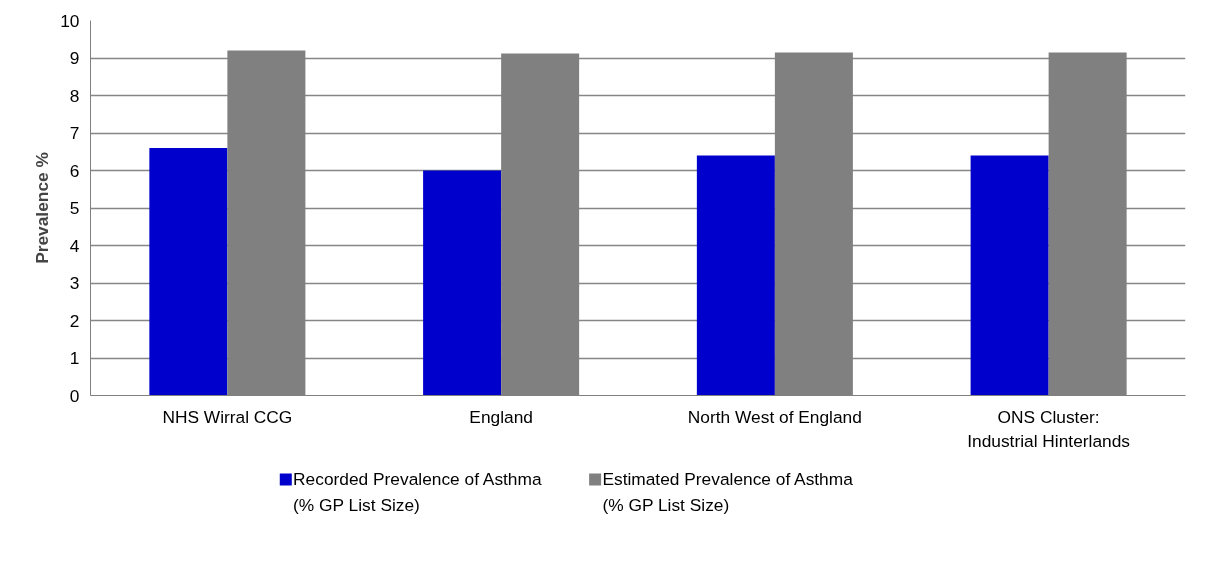 This screenshot has height=580, width=1210. Describe the element at coordinates (74, 58) in the screenshot. I see `y-tick-label: 9` at that location.